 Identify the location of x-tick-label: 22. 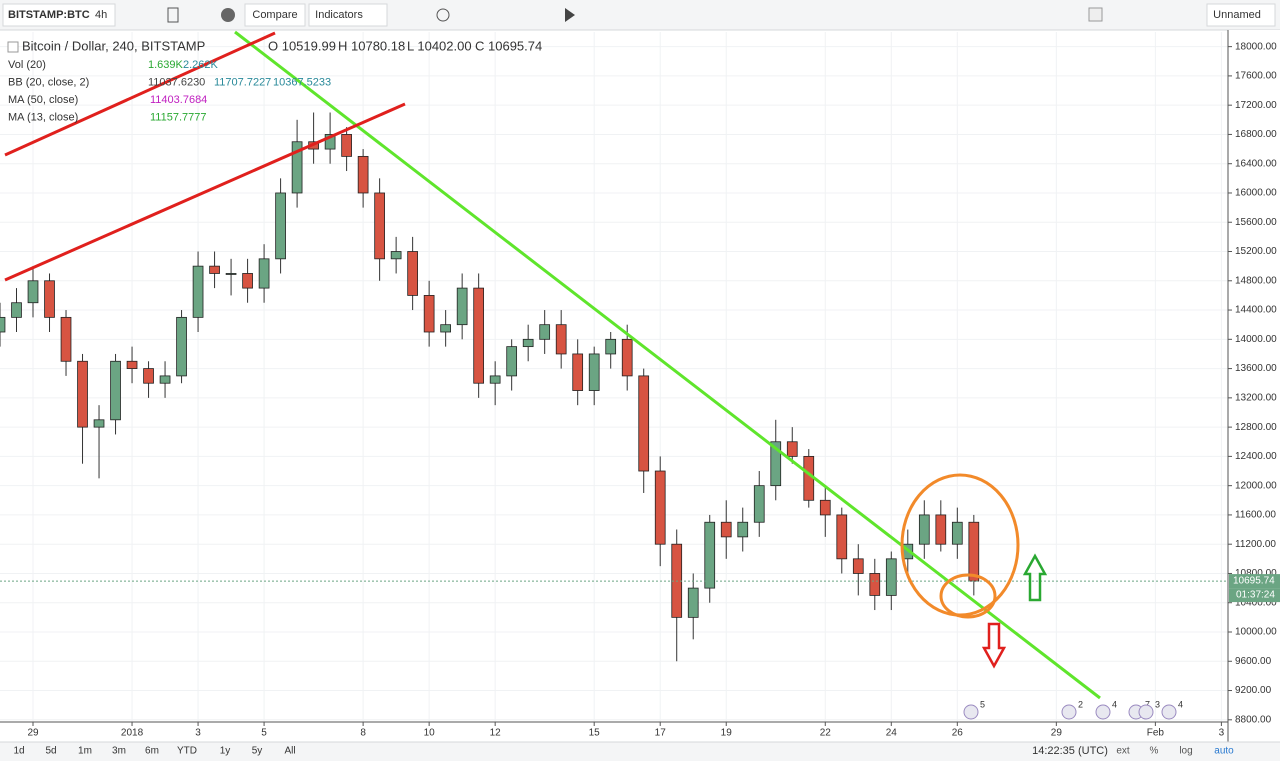
(826, 733).